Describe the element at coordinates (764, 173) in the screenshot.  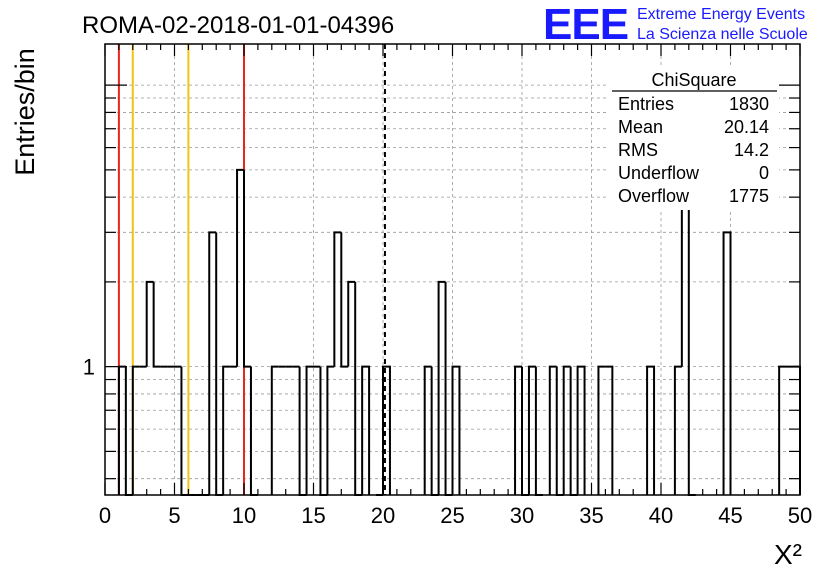
I see `stats-value: 0` at that location.